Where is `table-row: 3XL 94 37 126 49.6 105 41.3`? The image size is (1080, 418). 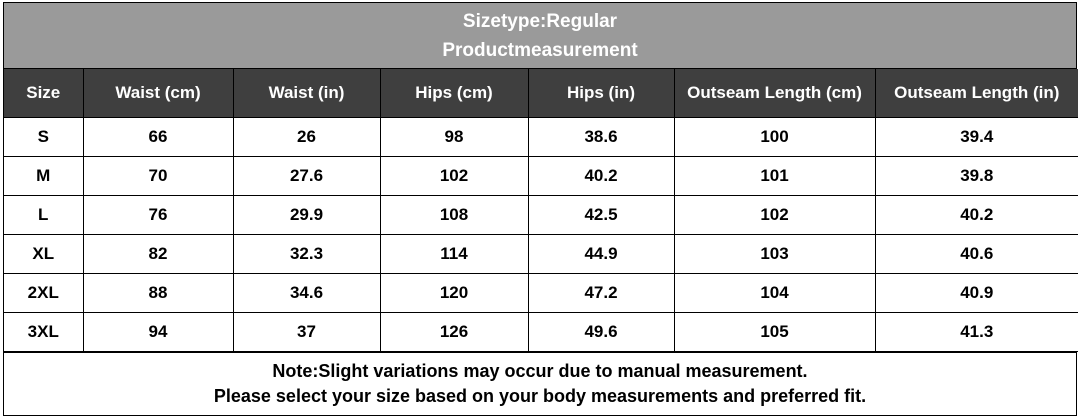
table-row: 3XL 94 37 126 49.6 105 41.3 is located at coordinates (541, 332).